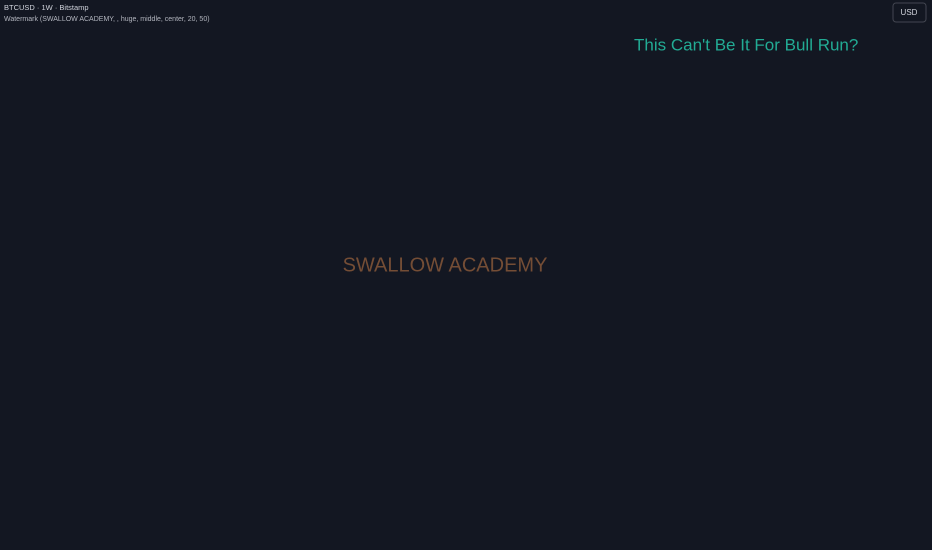  What do you see at coordinates (46, 7) in the screenshot?
I see `symbol-title: BTCUSD · 1W · Bitstamp` at bounding box center [46, 7].